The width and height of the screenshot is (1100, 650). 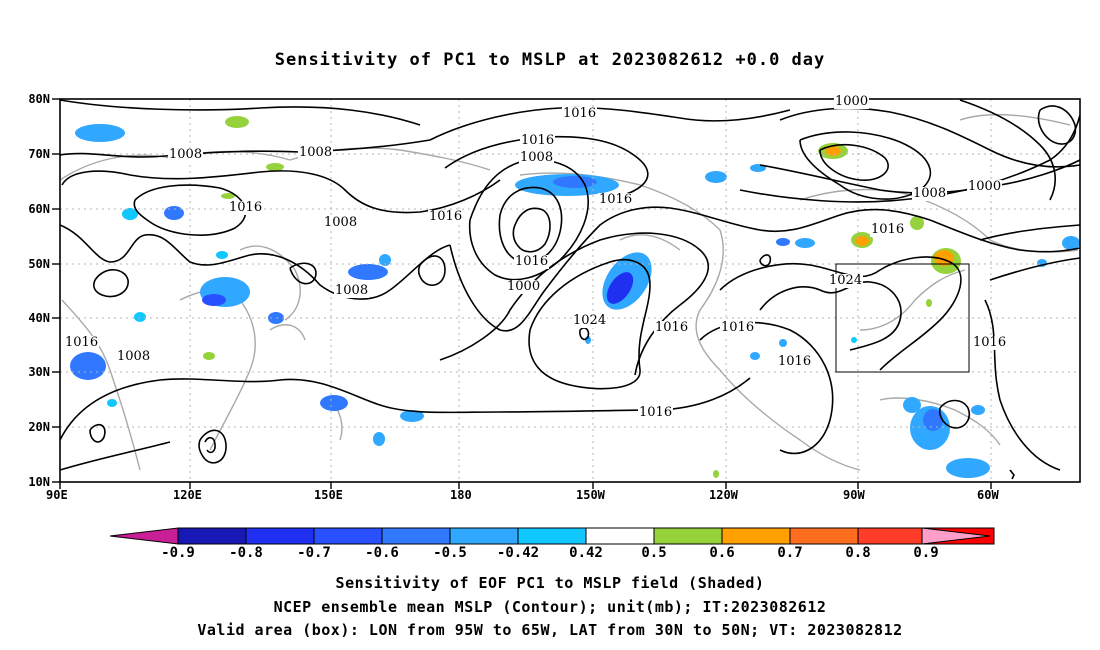 I want to click on lon-label: 180, so click(x=461, y=495).